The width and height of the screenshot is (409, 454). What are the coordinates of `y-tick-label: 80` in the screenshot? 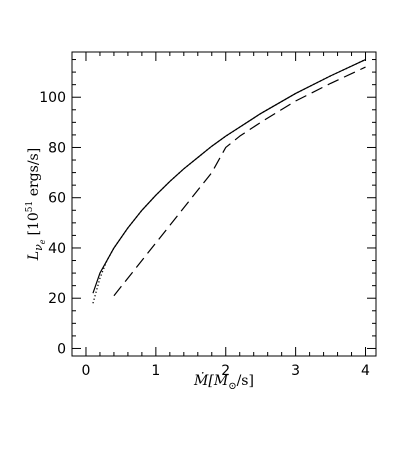 It's located at (57, 148).